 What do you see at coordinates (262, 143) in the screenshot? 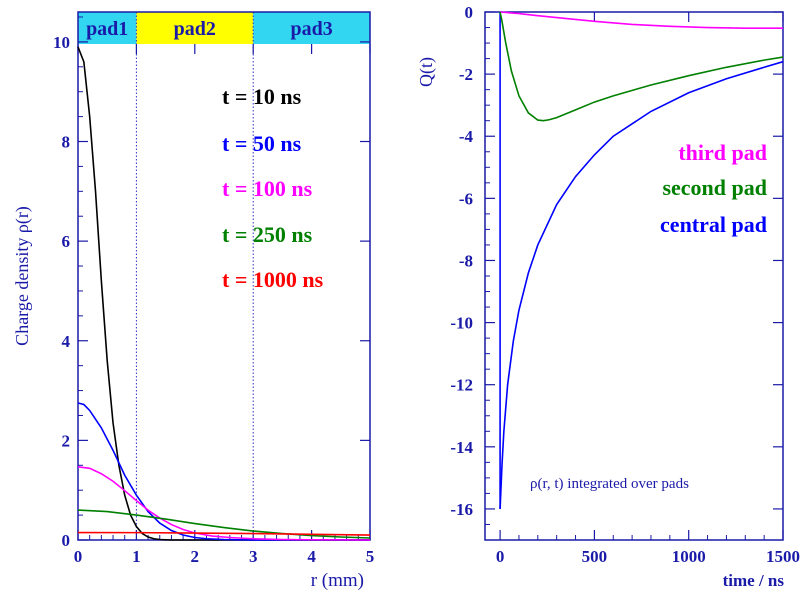
I see `legend-entry: t = 50 ns` at bounding box center [262, 143].